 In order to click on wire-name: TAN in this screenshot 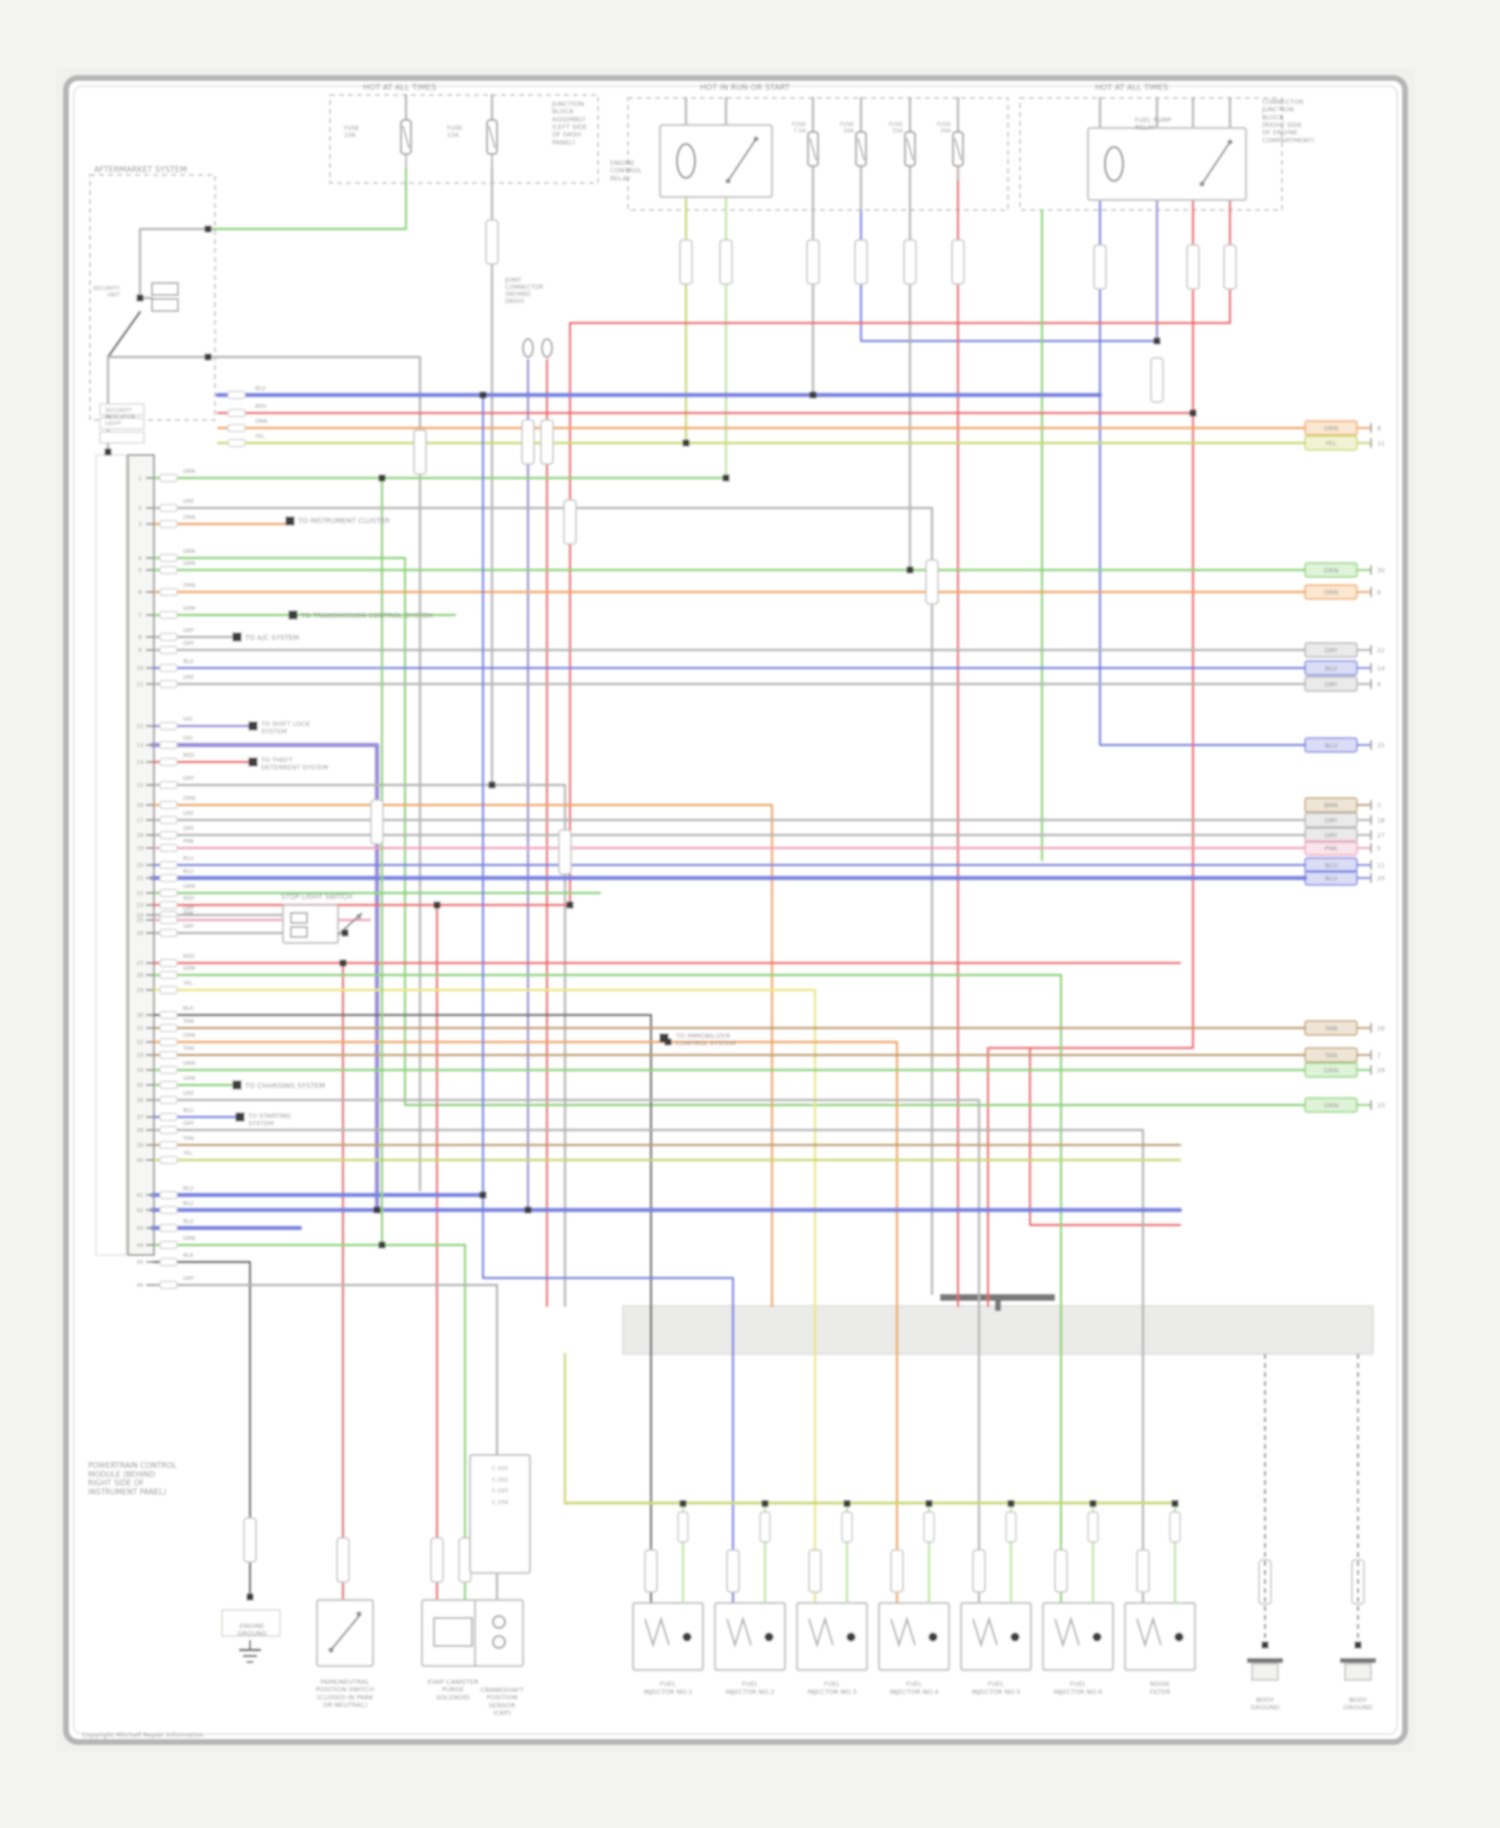, I will do `click(188, 1022)`.